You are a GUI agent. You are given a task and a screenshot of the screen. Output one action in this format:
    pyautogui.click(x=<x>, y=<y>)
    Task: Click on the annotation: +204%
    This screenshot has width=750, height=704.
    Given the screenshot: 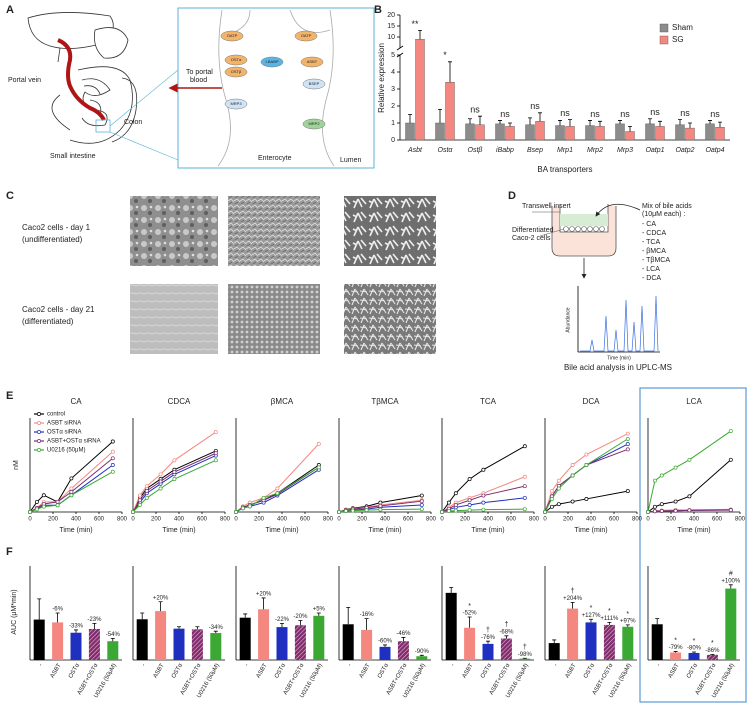 What is the action you would take?
    pyautogui.click(x=573, y=599)
    